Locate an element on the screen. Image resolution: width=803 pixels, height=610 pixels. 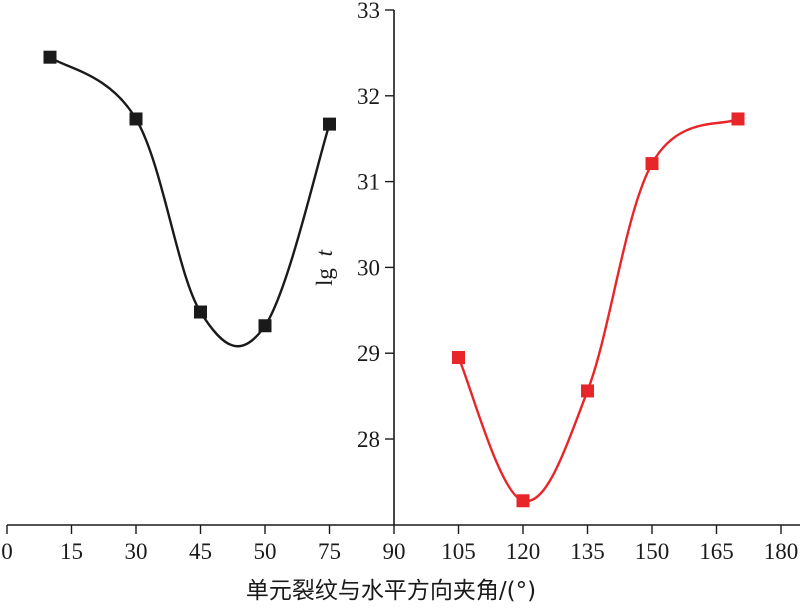
x-axis-title: 单元裂纹与水平方向夹角/(°) is located at coordinates (391, 591).